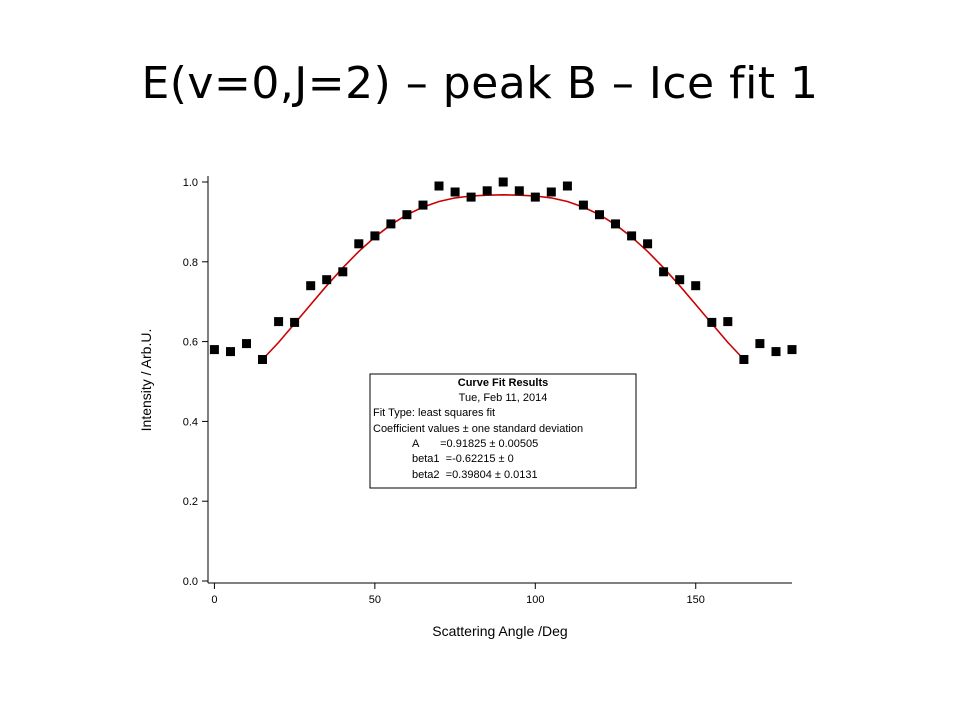  Describe the element at coordinates (146, 380) in the screenshot. I see `y-axis-label: Intensity / Arb.U.` at that location.